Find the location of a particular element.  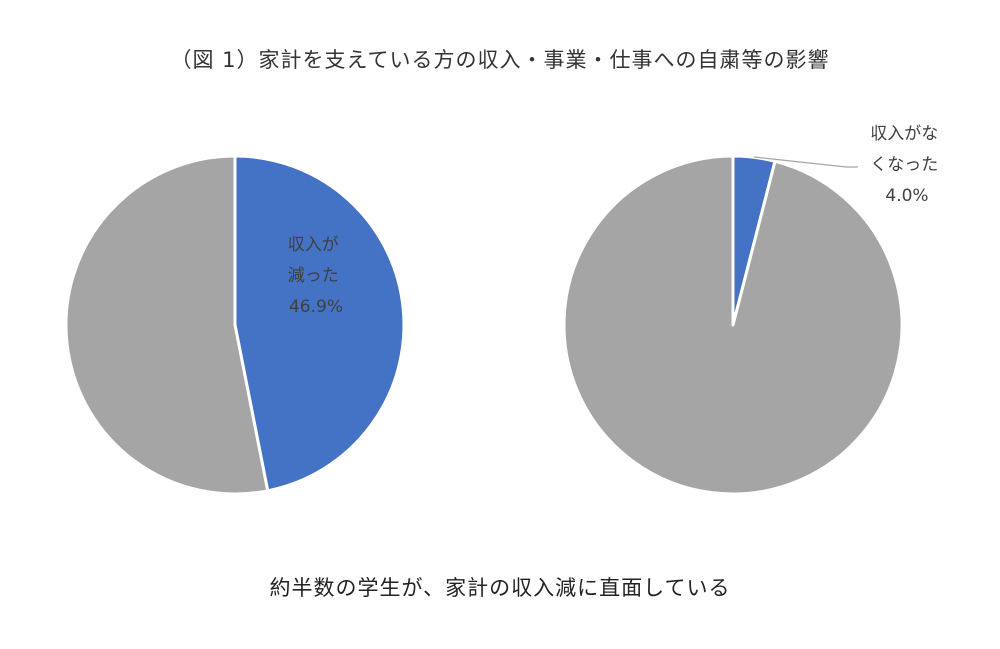

pie-slice-highlight is located at coordinates (319, 323).